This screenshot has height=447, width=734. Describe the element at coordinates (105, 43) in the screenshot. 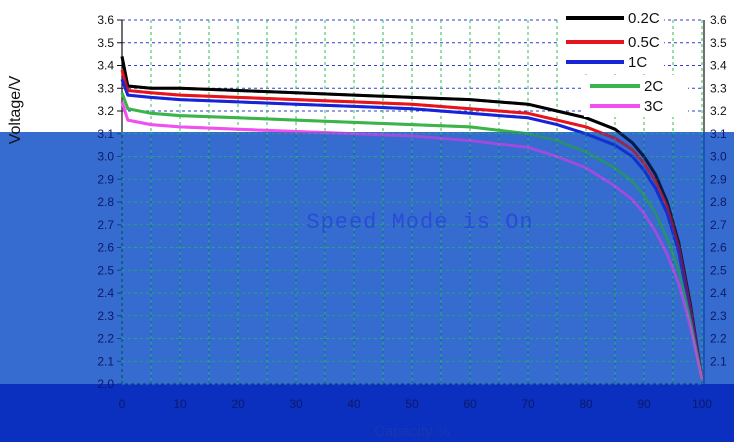

I see `y-tick-label: 3.5` at that location.